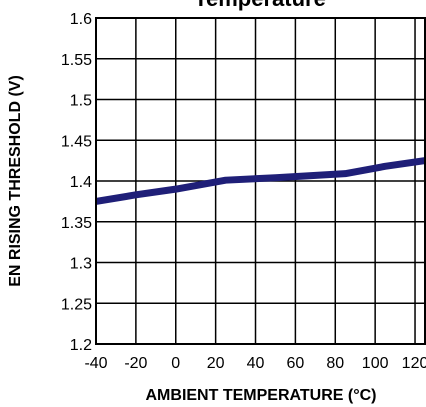 The width and height of the screenshot is (426, 407). Describe the element at coordinates (81, 101) in the screenshot. I see `y-tick-label-6: 1.5` at that location.